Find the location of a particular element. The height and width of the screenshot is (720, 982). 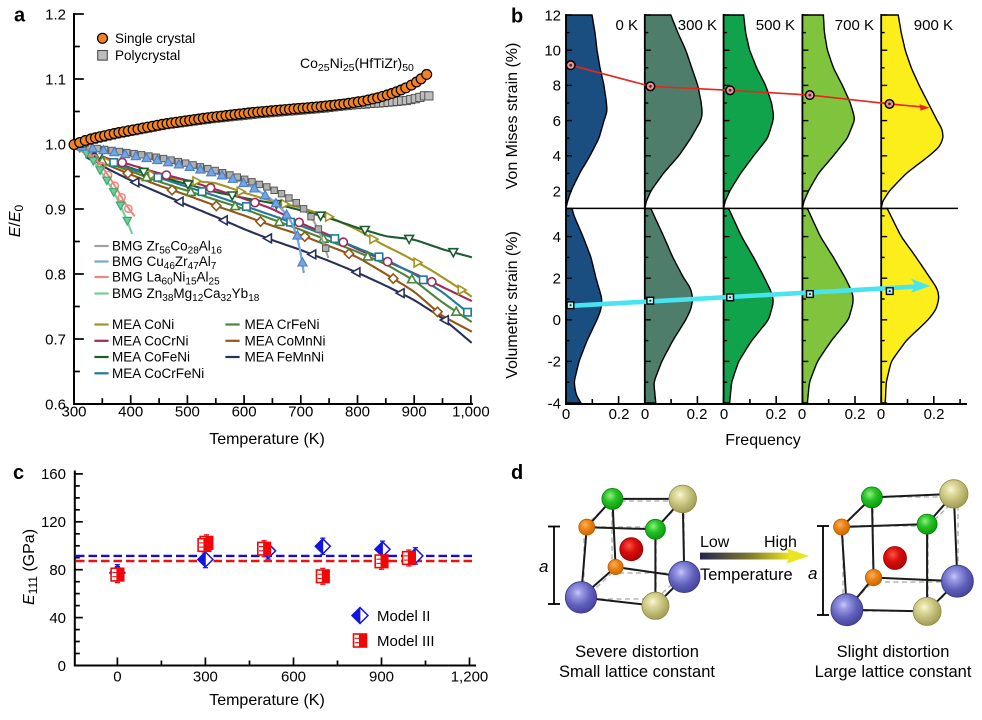

svg-text: MEA CoCrFeNi is located at coordinates (158, 373).